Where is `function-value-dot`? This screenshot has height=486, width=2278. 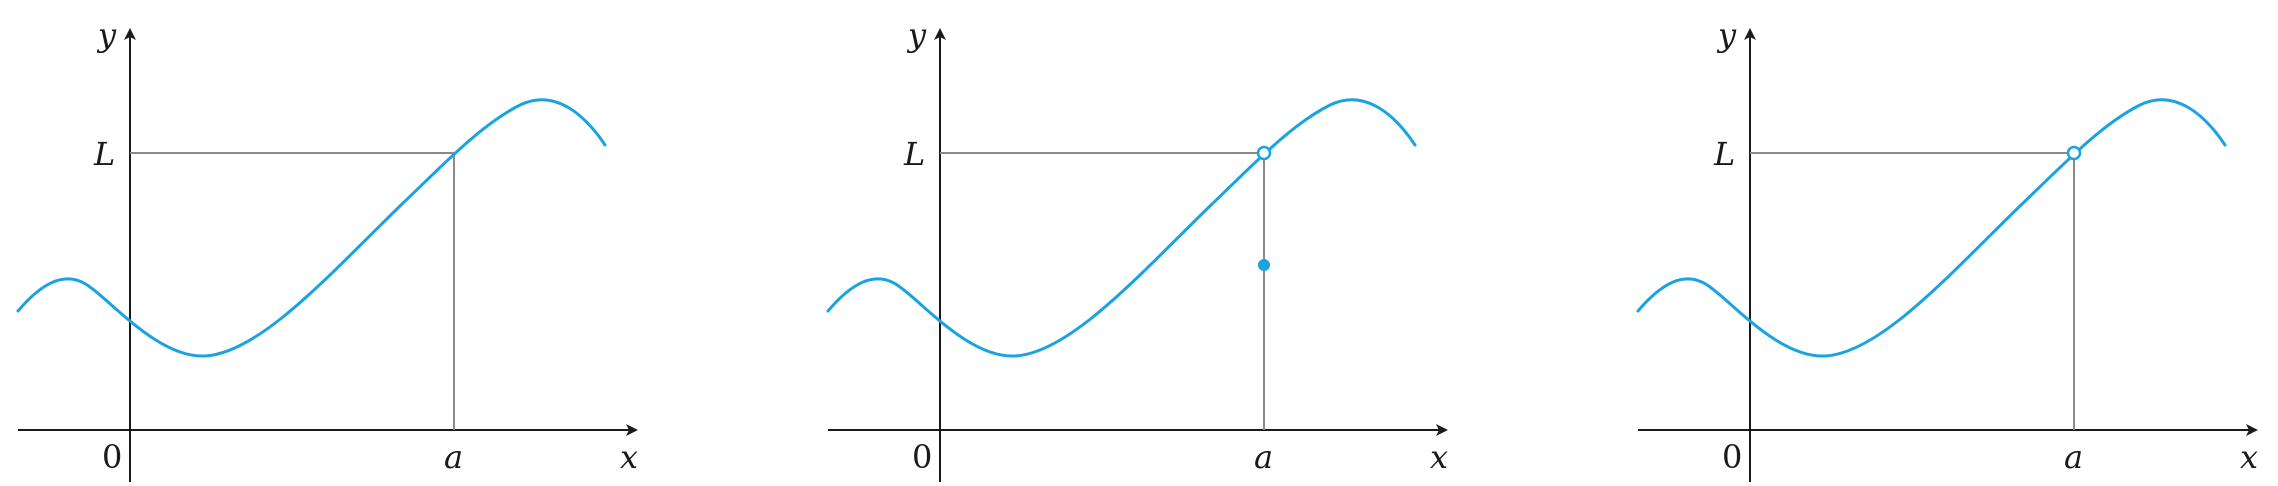 function-value-dot is located at coordinates (1264, 265).